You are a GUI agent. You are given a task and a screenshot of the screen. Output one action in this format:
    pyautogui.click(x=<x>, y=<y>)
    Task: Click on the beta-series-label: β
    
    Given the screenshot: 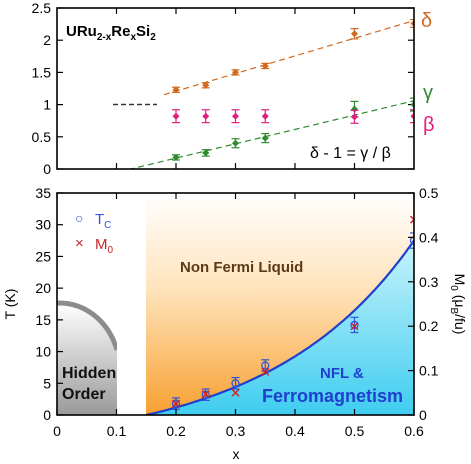 What is the action you would take?
    pyautogui.click(x=429, y=125)
    